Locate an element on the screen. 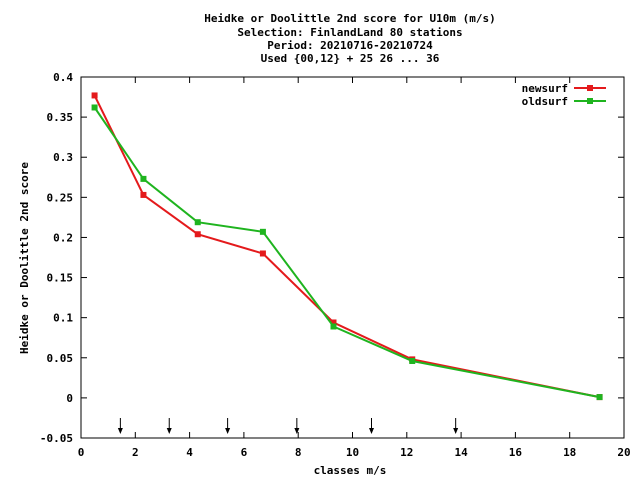 The width and height of the screenshot is (640, 480). legend-item-newsurf: newsurf is located at coordinates (564, 88).